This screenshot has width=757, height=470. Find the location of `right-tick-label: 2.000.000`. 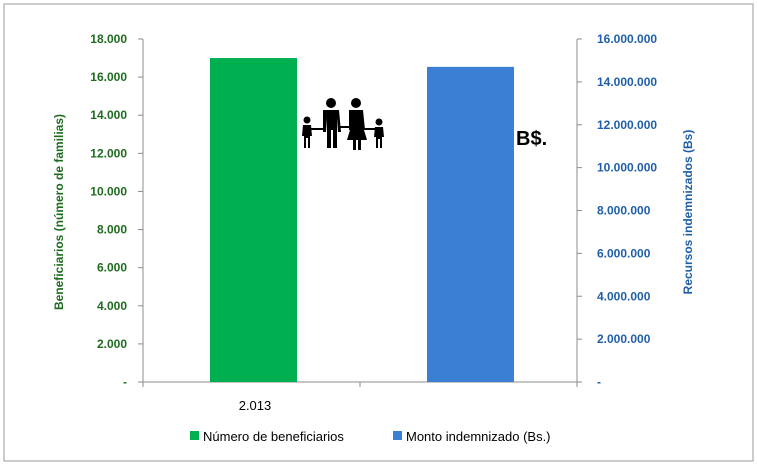

right-tick-label: 2.000.000 is located at coordinates (624, 339).